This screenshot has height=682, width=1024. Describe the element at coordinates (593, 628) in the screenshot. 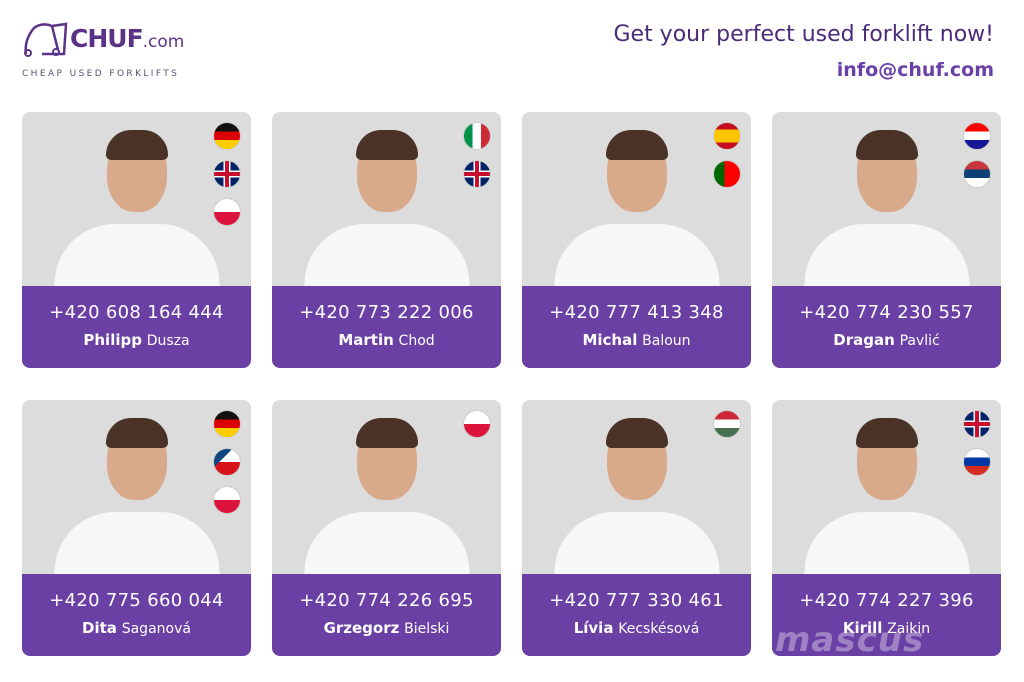

I see `first-name: Lívia` at that location.